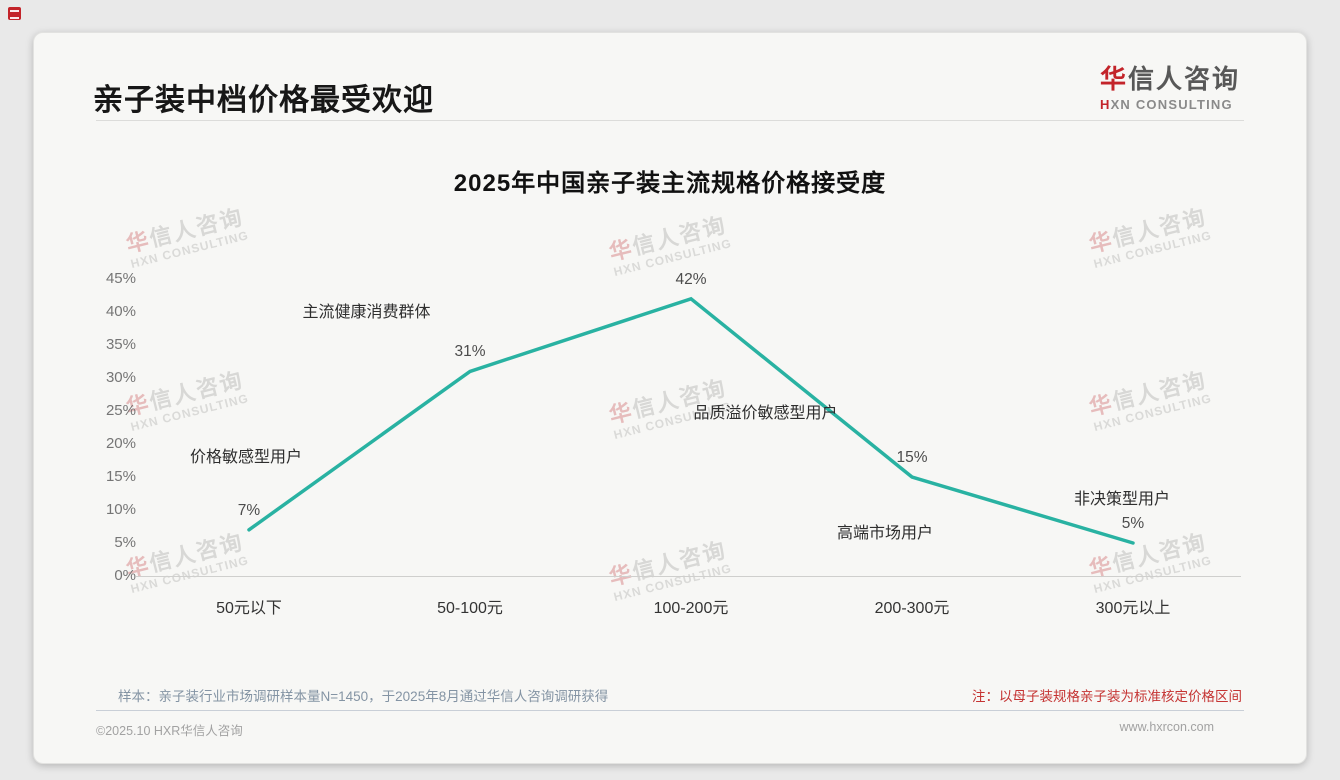 The height and width of the screenshot is (780, 1340). Describe the element at coordinates (912, 608) in the screenshot. I see `x-axis-label: 200-300元` at that location.